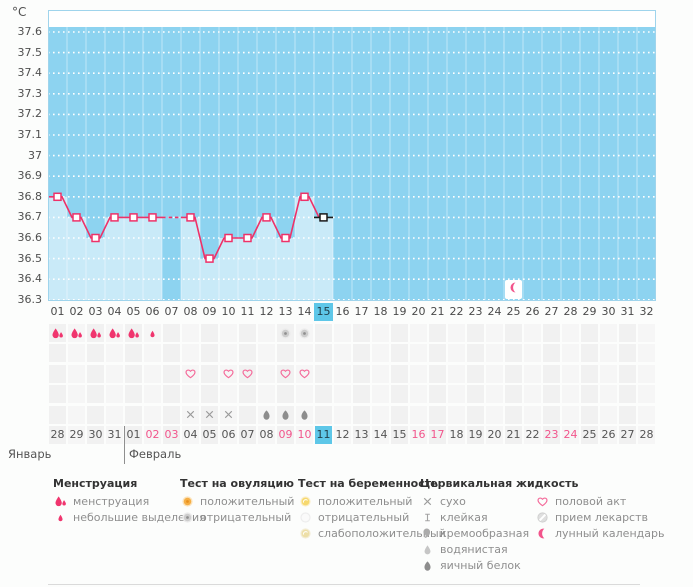  Describe the element at coordinates (570, 435) in the screenshot. I see `date-cell: 24` at that location.